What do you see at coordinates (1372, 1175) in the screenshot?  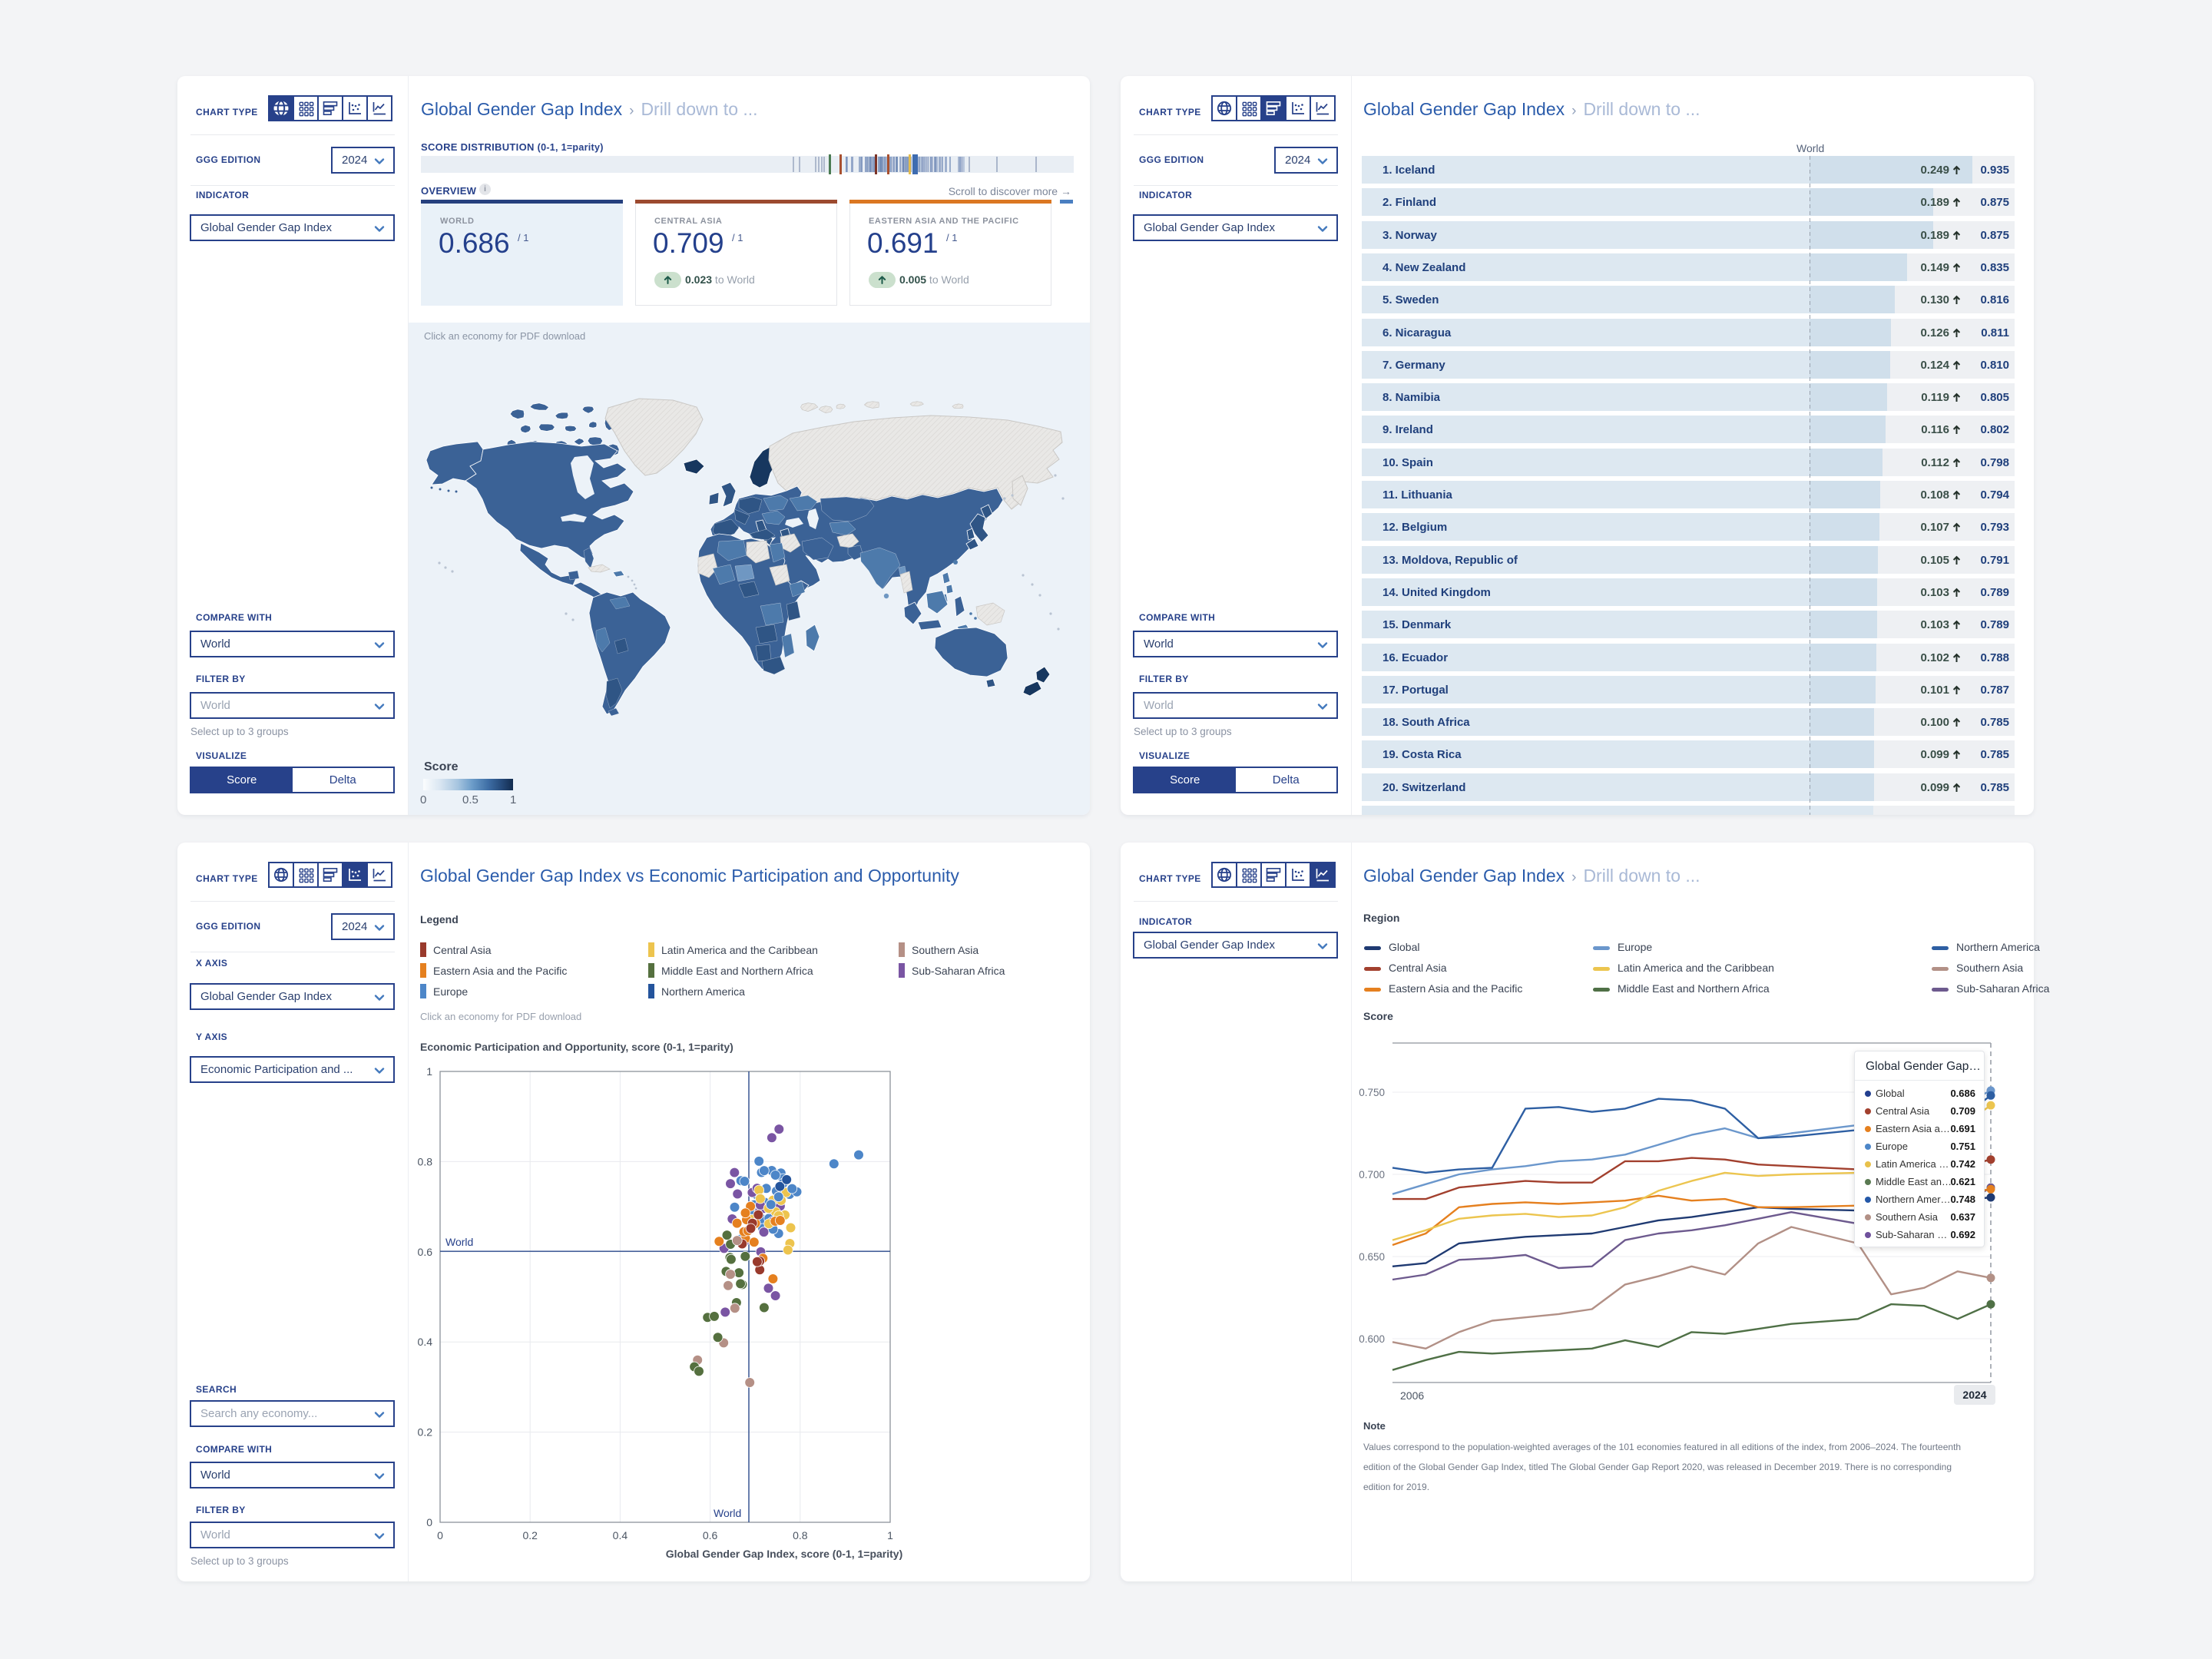 I see `svg-text: 0.700` at bounding box center [1372, 1175].